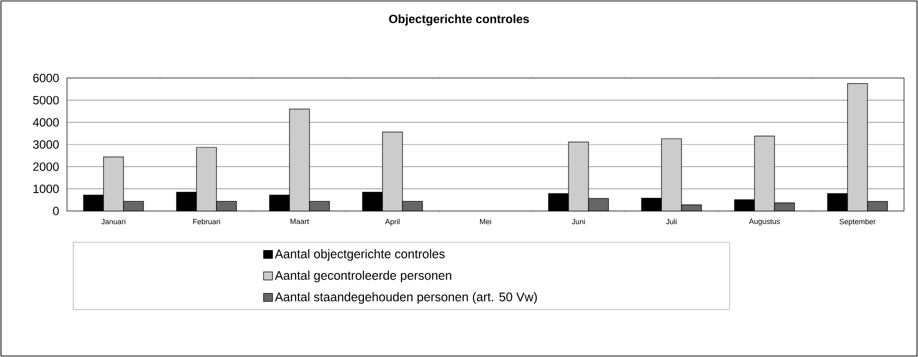 This screenshot has height=357, width=918. Describe the element at coordinates (405, 298) in the screenshot. I see `legend-label: Aantal staandegehouden personen (art. 50 Vw)` at that location.